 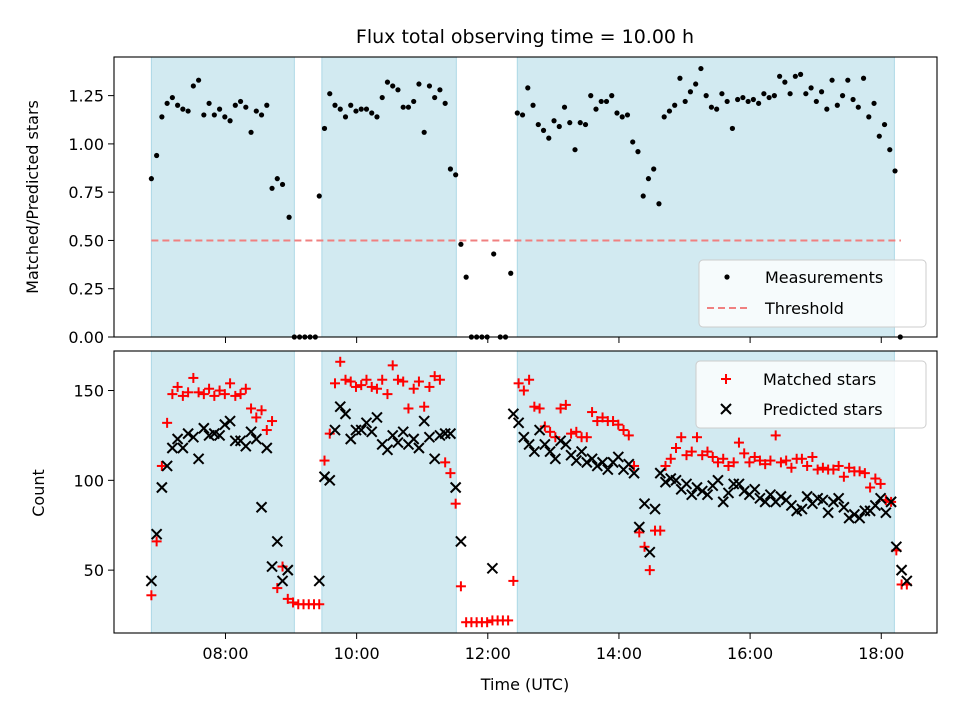 I want to click on count-legend-box, so click(x=811, y=394).